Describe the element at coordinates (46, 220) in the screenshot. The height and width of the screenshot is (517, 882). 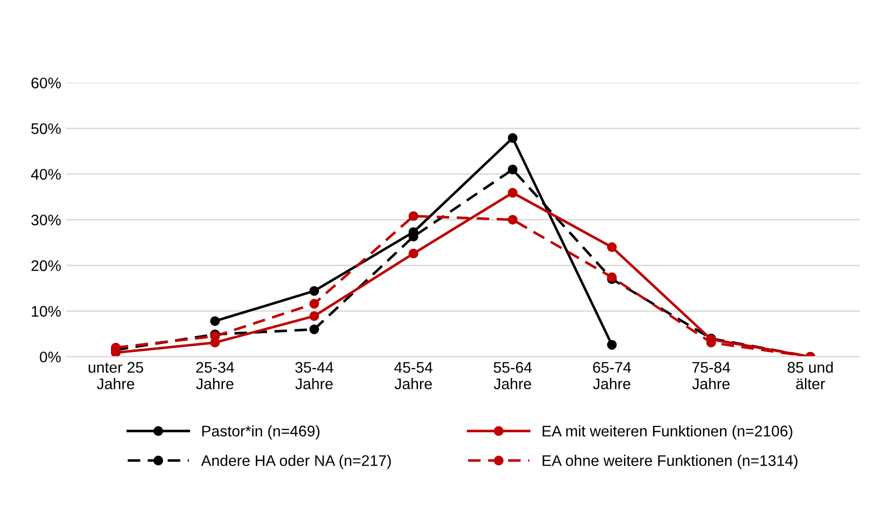
I see `y-tick-label: 30%` at that location.